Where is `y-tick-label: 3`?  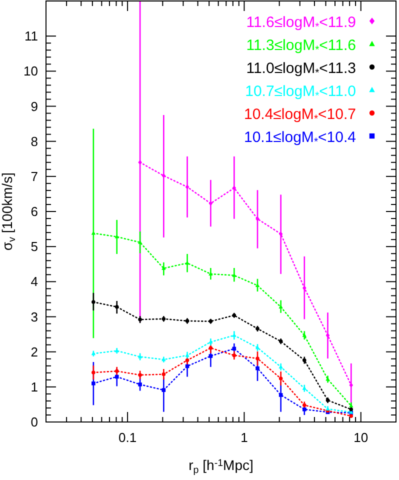
y-tick-label: 3 is located at coordinates (34, 316).